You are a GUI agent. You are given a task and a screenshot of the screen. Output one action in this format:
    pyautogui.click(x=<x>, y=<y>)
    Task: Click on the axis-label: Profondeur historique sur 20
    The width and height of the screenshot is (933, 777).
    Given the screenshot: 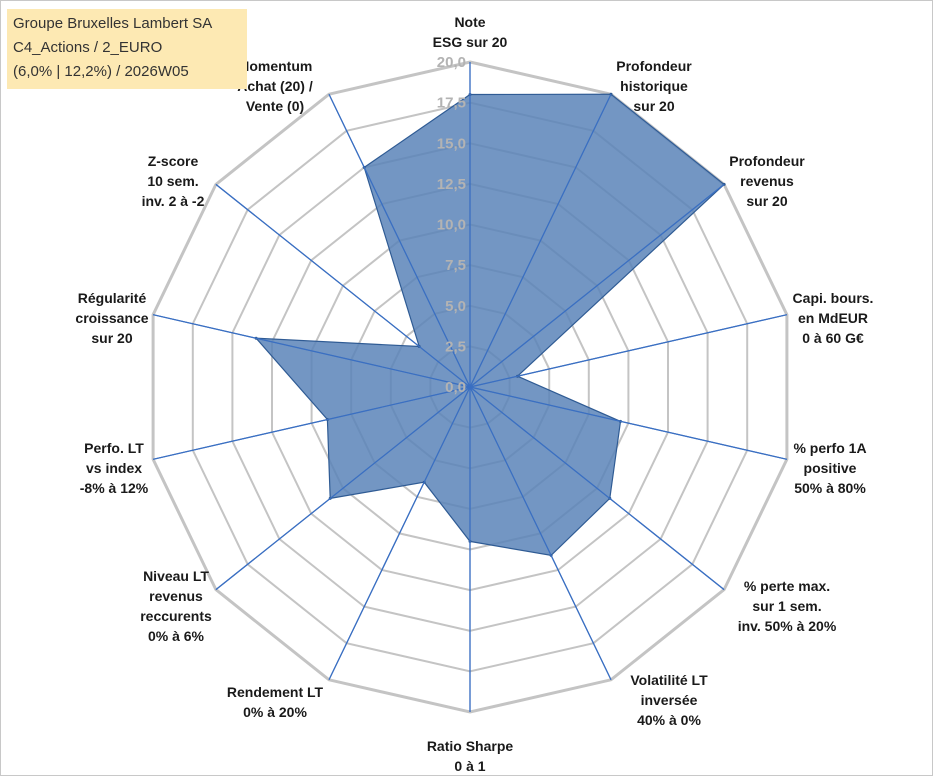 What is the action you would take?
    pyautogui.click(x=654, y=86)
    